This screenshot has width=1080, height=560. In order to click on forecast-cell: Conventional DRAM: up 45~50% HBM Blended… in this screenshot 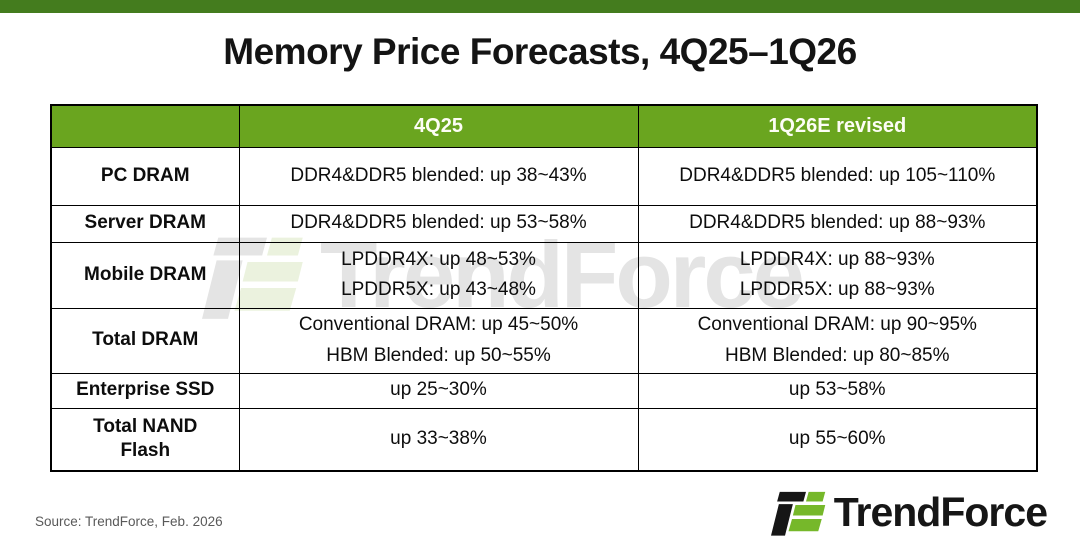, I will do `click(438, 340)`.